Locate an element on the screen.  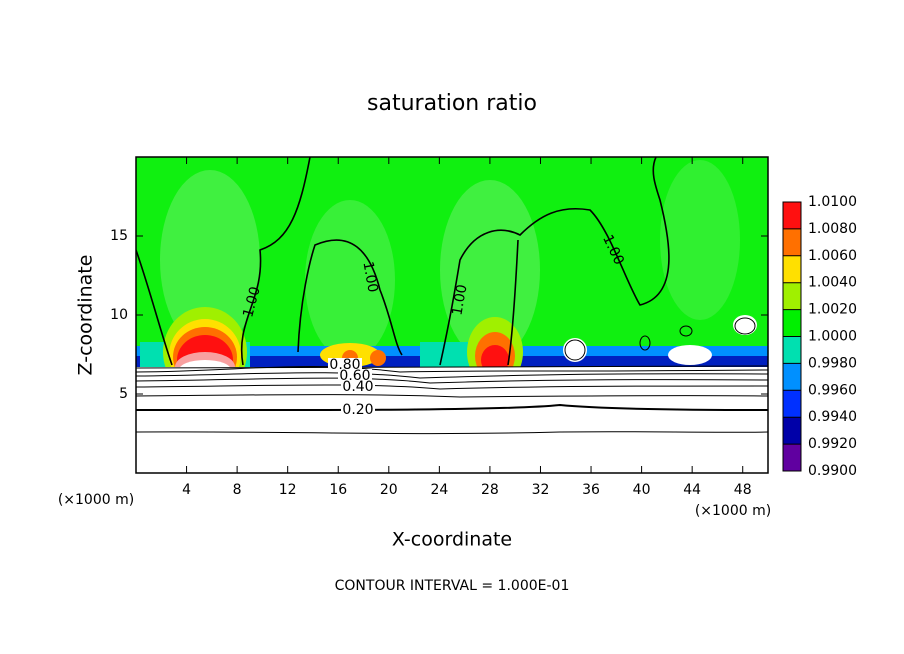
footer: CONTOUR INTERVAL = 1.000E-01 is located at coordinates (452, 586).